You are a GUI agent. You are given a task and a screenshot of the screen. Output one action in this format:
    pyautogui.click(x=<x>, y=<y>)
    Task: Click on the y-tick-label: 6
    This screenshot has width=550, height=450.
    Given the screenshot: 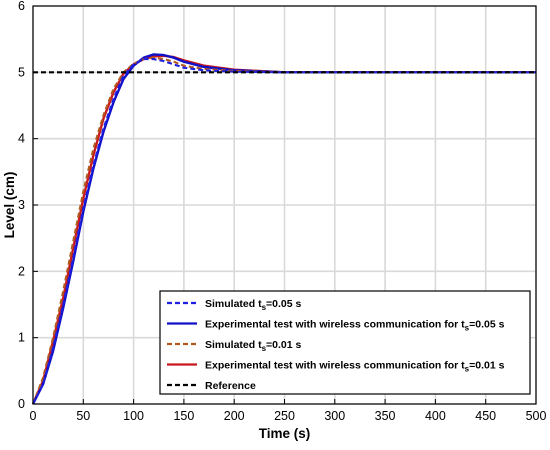 What is the action you would take?
    pyautogui.click(x=21, y=6)
    